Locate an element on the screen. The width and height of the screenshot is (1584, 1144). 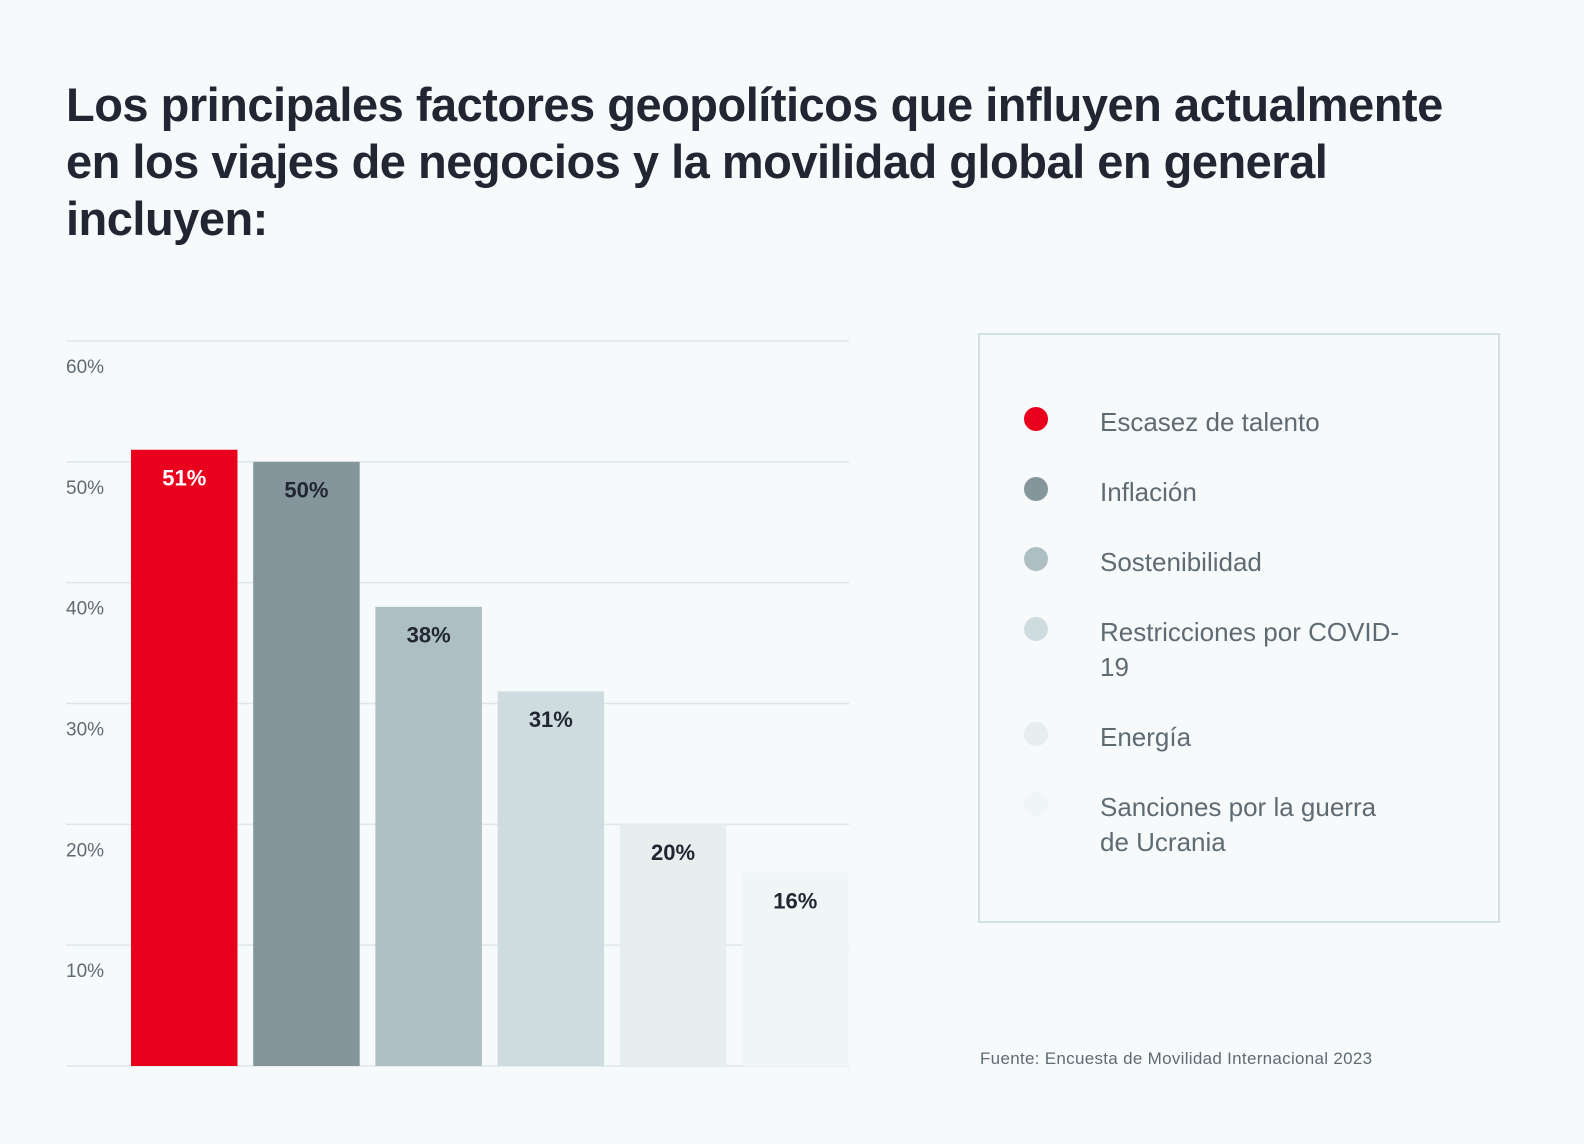
legend-item: Sostenibilidad is located at coordinates (1239, 562).